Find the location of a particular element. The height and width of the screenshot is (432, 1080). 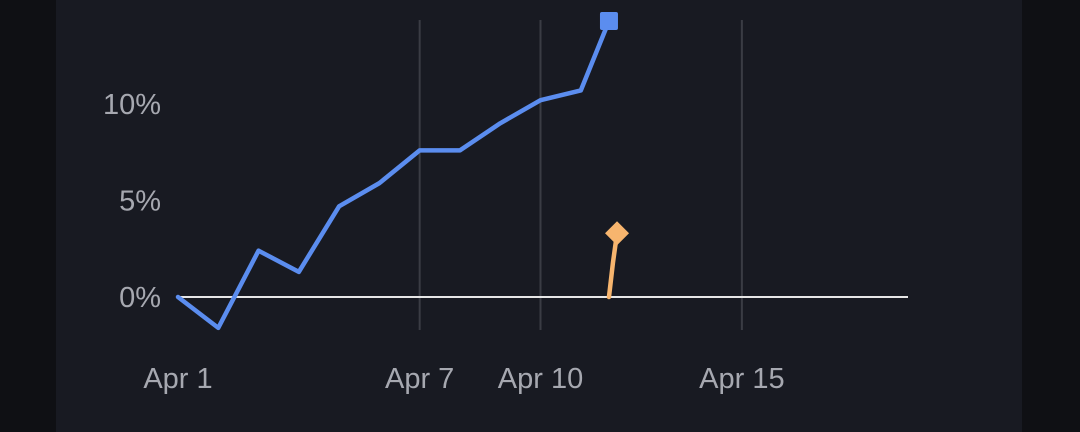

x-tick-label: Apr 15 is located at coordinates (741, 379).